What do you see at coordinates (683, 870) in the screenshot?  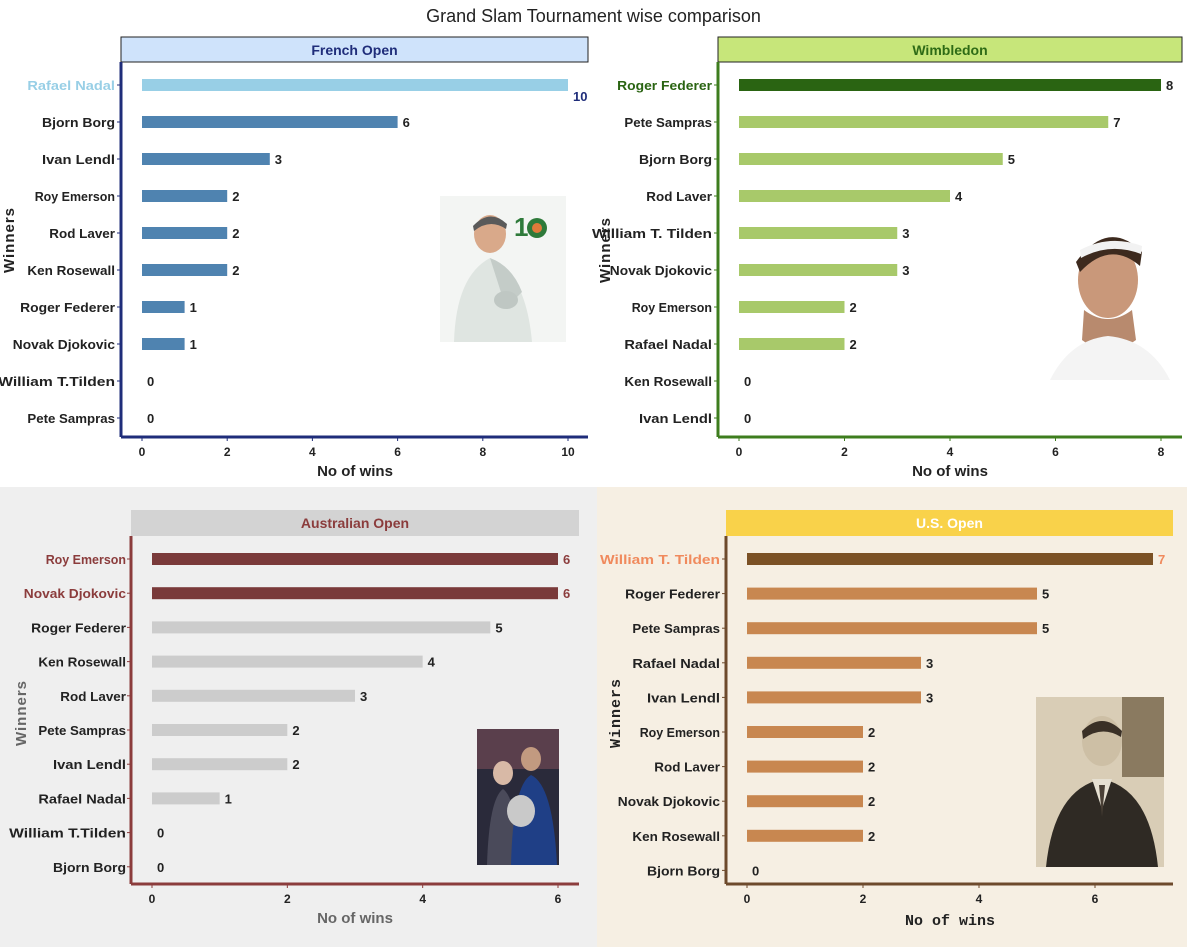 I see `us-category-label: Bjorn Borg` at bounding box center [683, 870].